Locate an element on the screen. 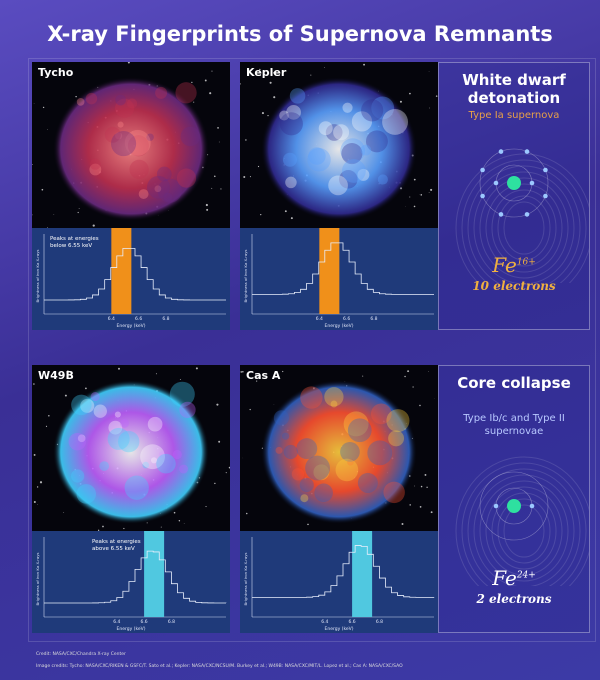 The width and height of the screenshot is (600, 680). title: X-ray Fingerprints of Supernova Remnants is located at coordinates (300, 34).